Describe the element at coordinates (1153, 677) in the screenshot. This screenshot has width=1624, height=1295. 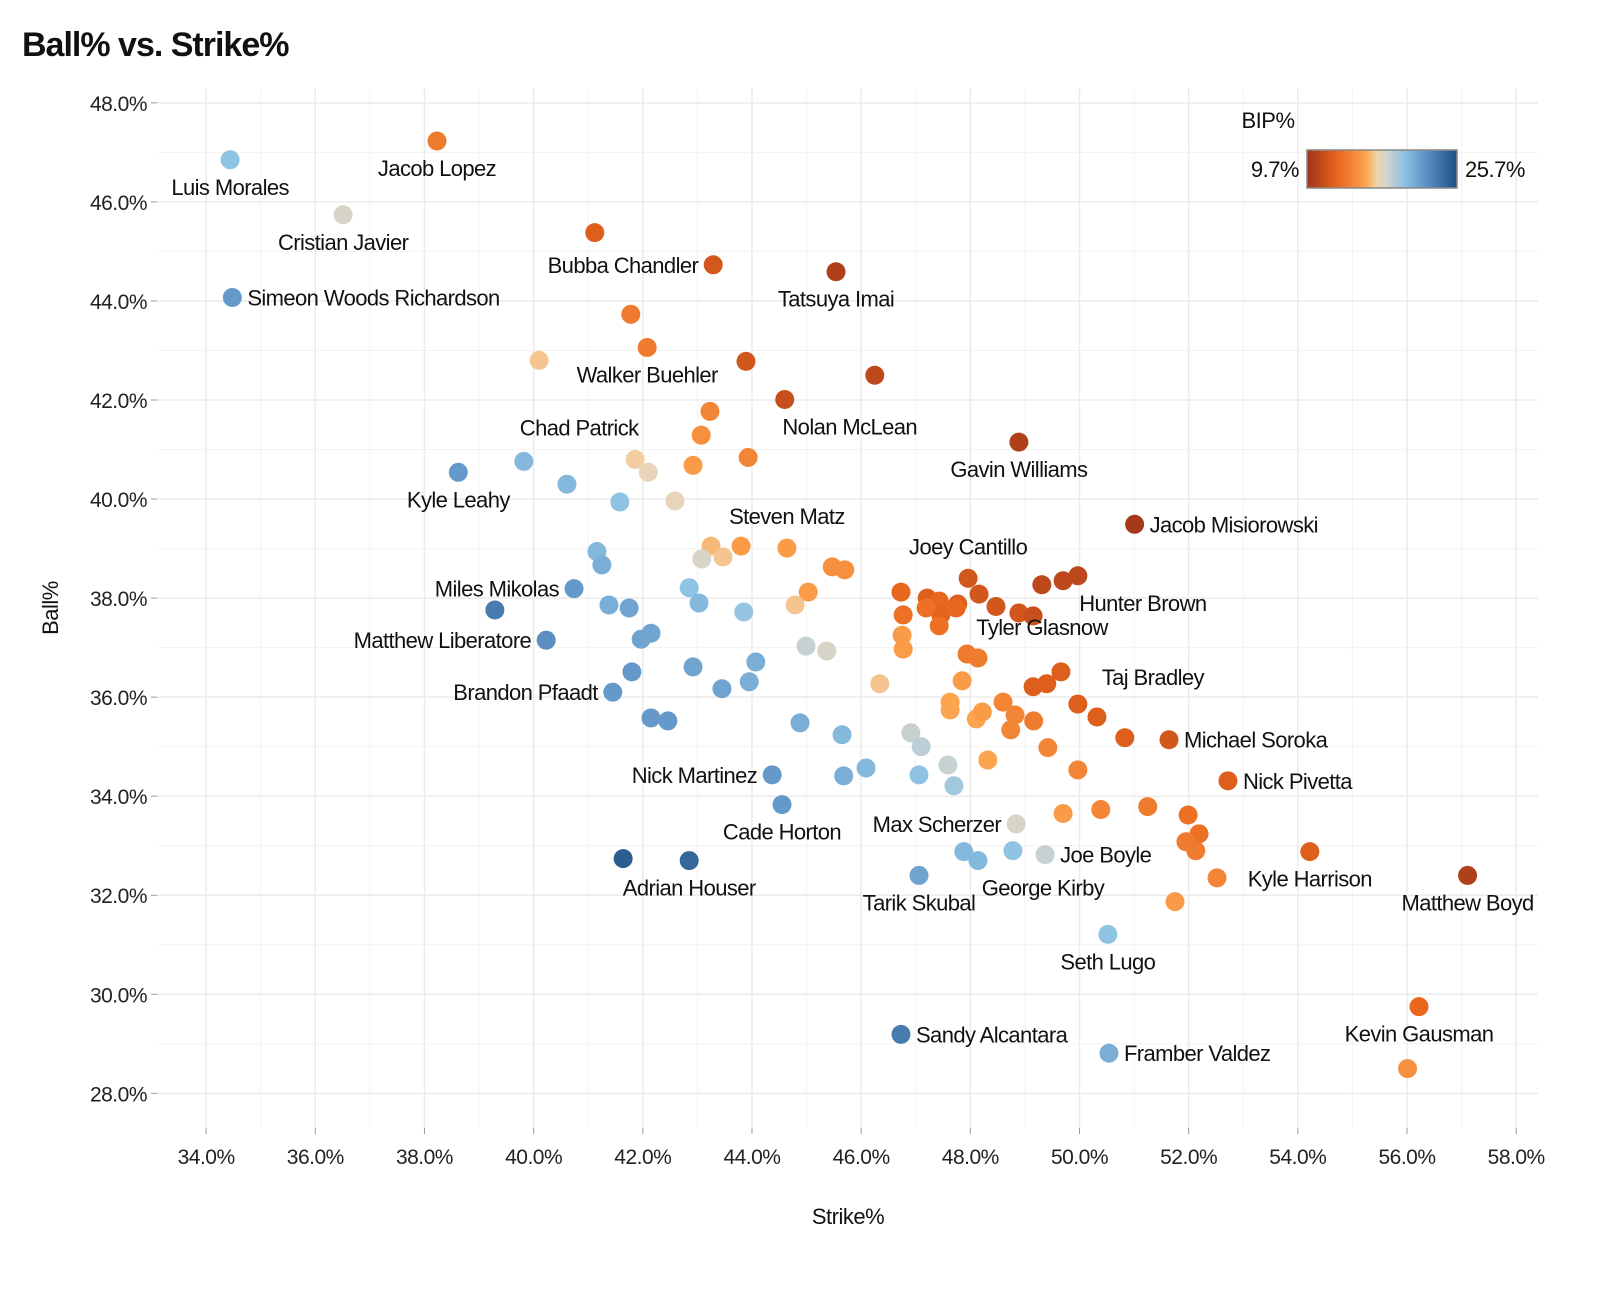
I see `point-label: Taj Bradley` at that location.